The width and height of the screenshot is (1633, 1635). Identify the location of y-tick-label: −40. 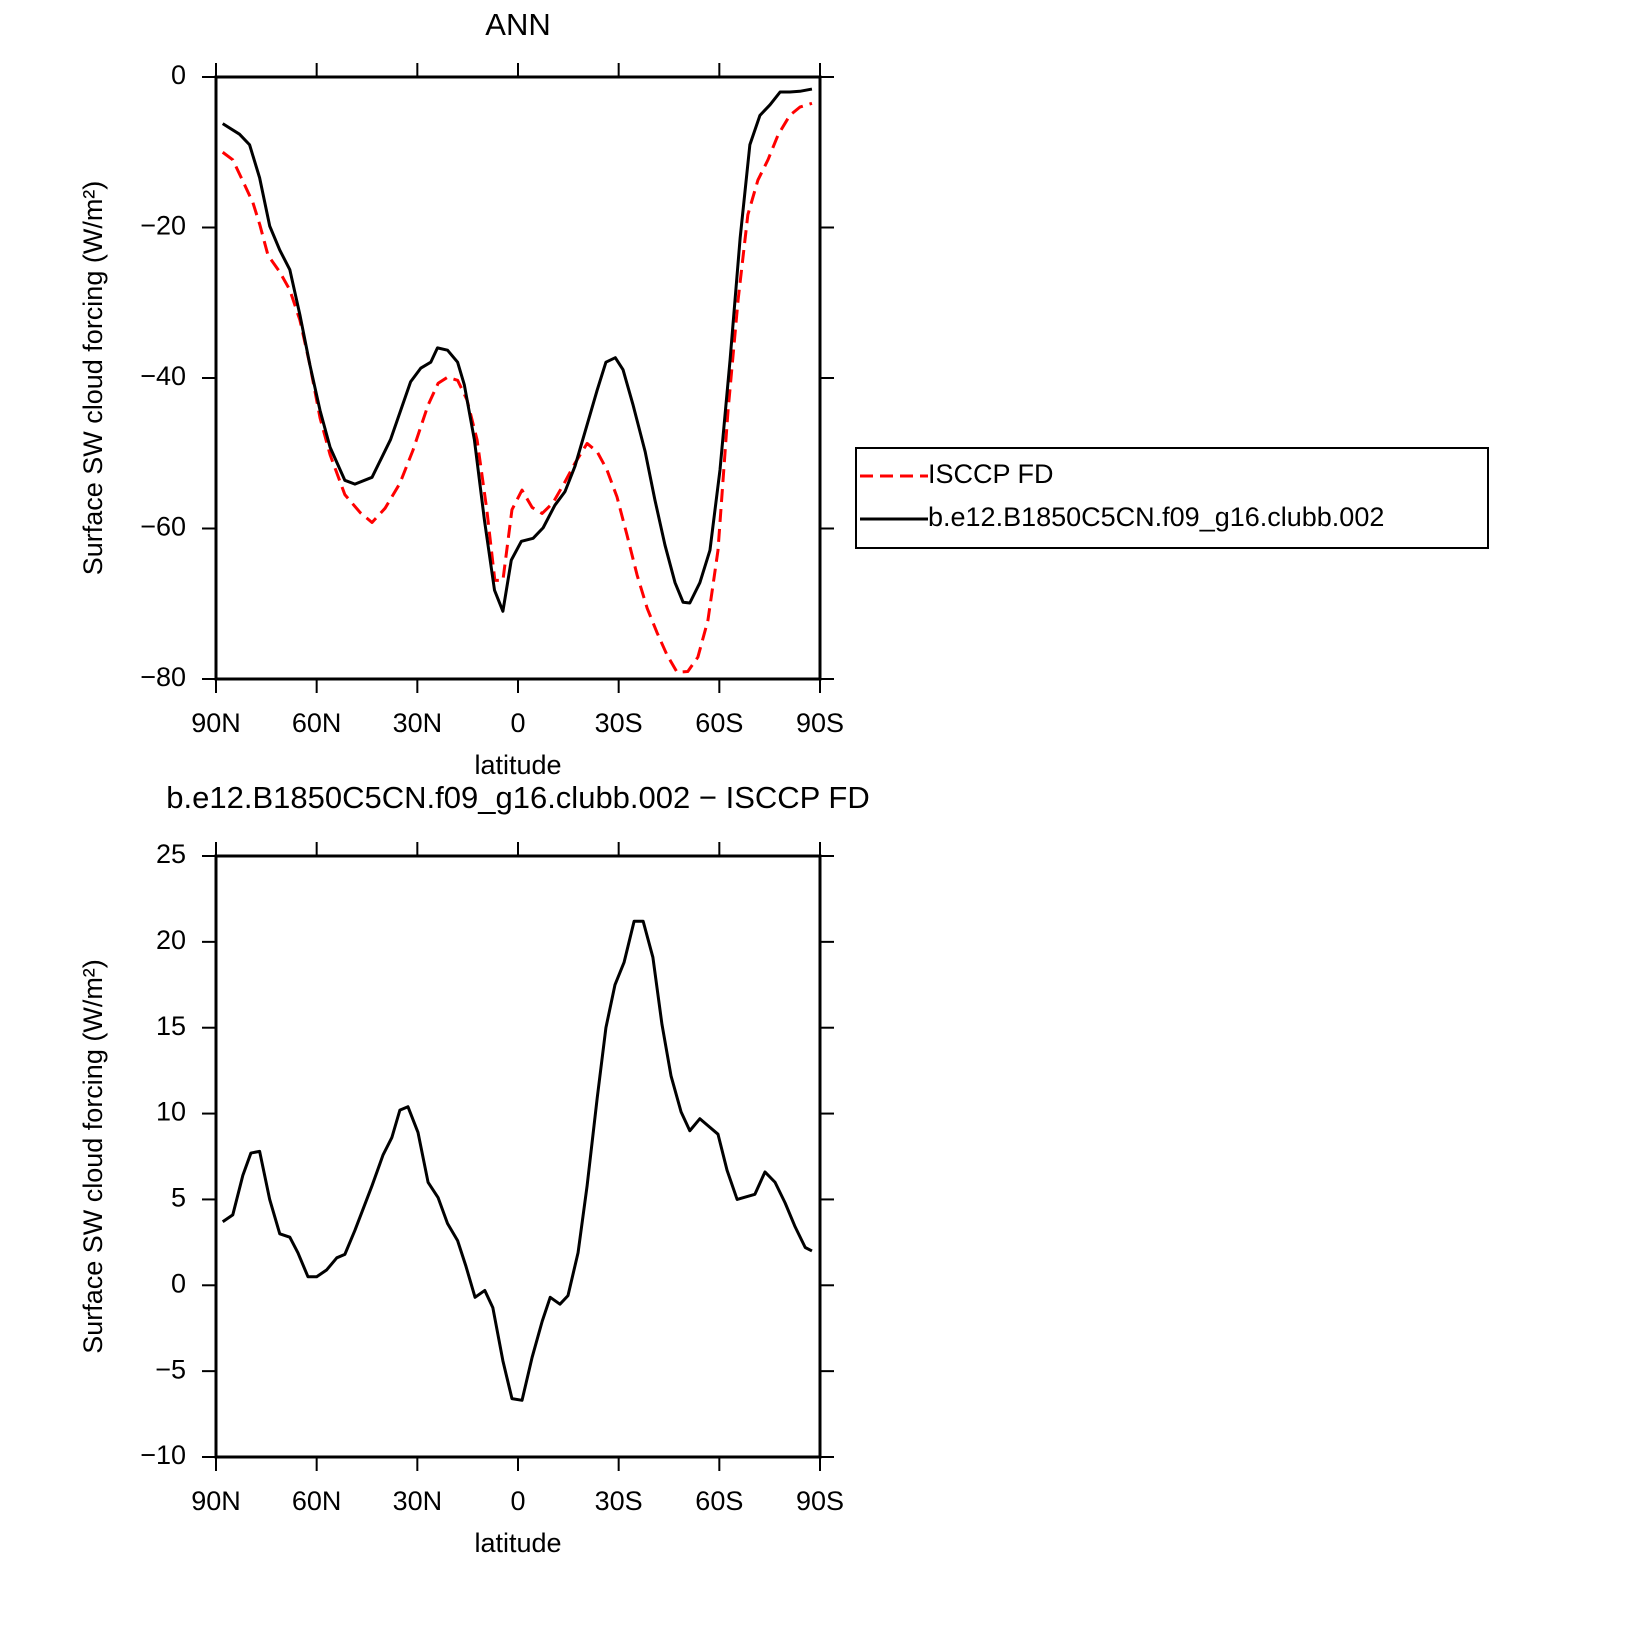
(163, 376).